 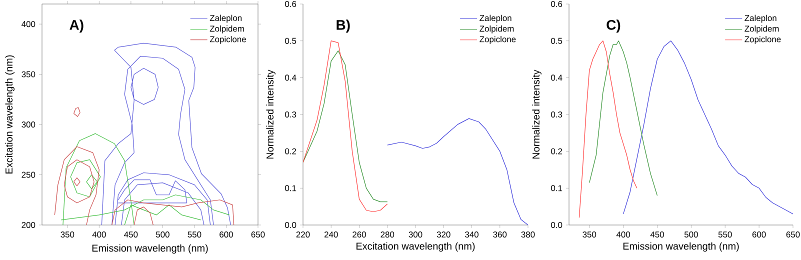 What do you see at coordinates (303, 235) in the screenshot?
I see `x-tick-label: 220` at bounding box center [303, 235].